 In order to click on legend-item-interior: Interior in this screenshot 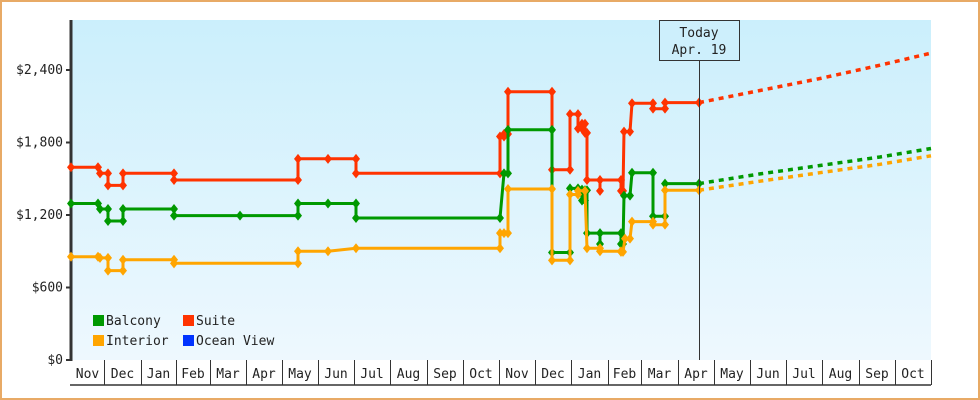, I will do `click(131, 341)`.